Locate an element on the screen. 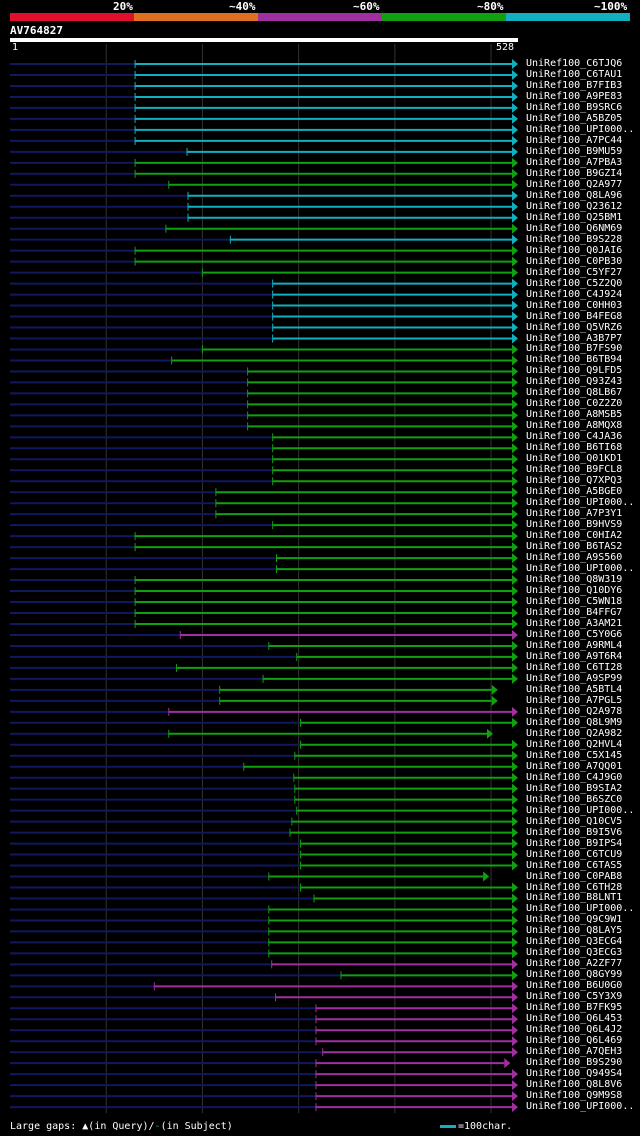 The height and width of the screenshot is (1136, 640). hit-label: UniRef100_B9MU59 is located at coordinates (574, 151).